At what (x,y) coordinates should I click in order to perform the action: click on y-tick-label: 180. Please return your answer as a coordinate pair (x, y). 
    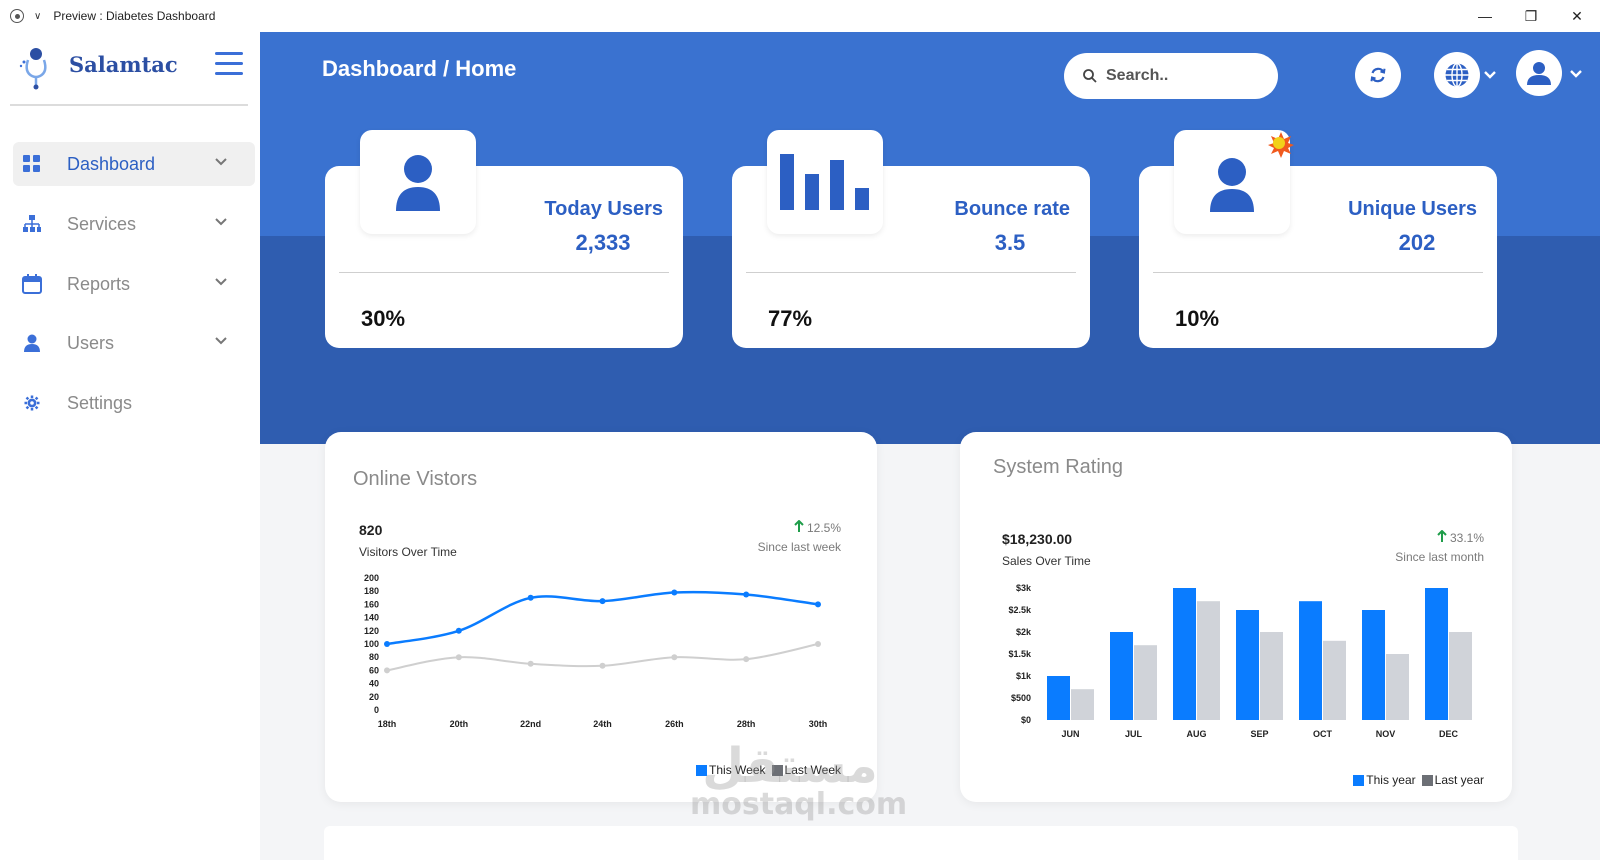
    Looking at the image, I should click on (371, 591).